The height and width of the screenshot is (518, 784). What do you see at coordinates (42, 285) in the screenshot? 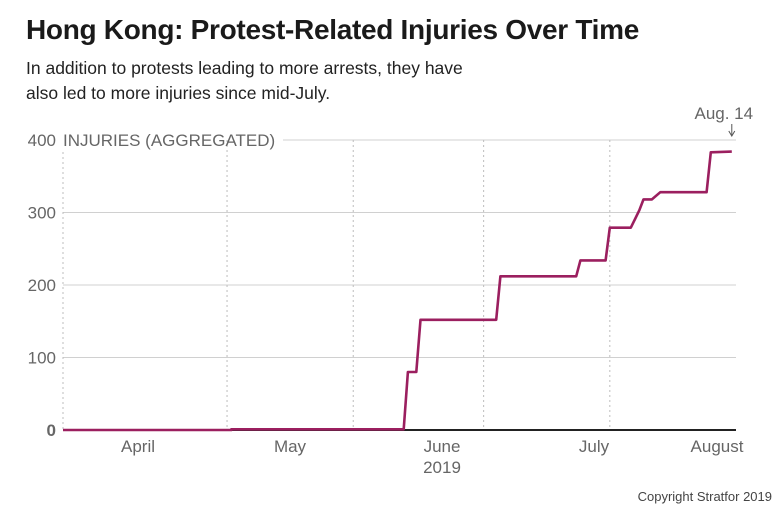
I see `y-tick-label-200: 200` at bounding box center [42, 285].